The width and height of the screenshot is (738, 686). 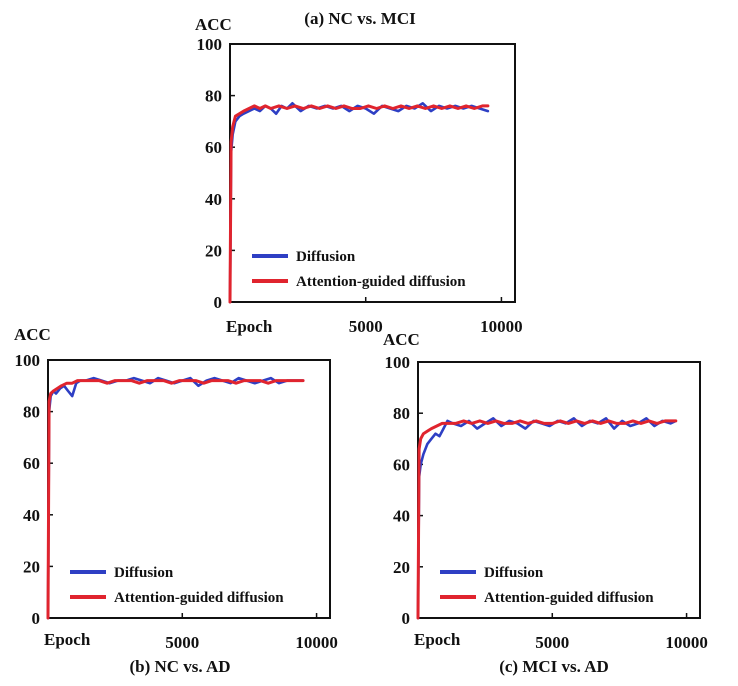 What do you see at coordinates (360, 18) in the screenshot?
I see `chart-title: (a) NC vs. MCI` at bounding box center [360, 18].